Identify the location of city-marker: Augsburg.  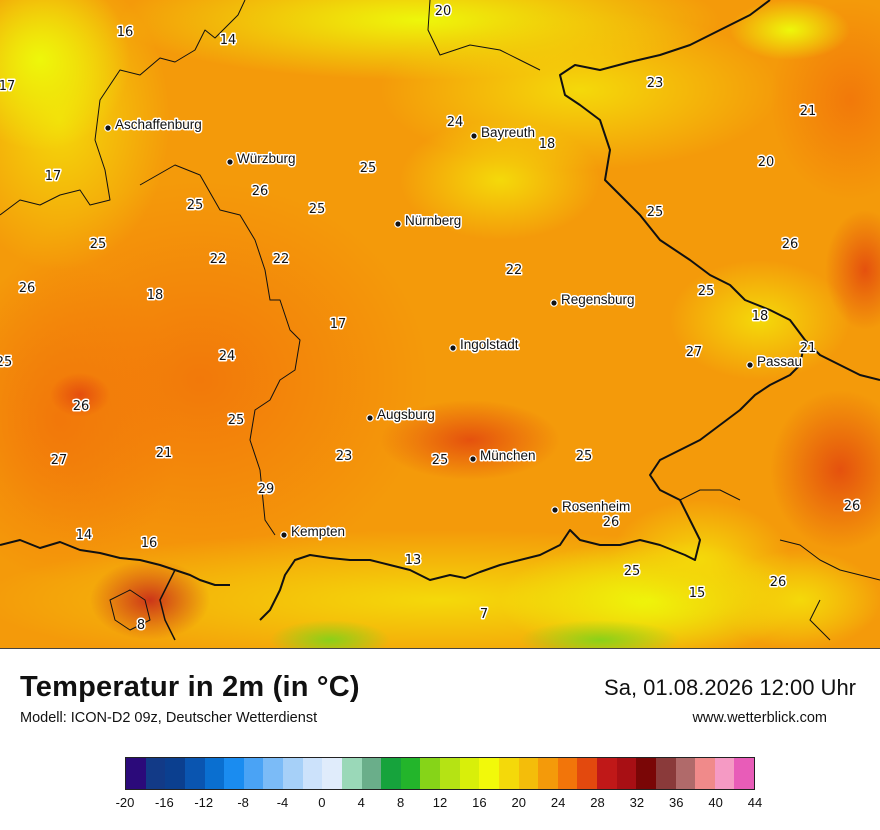
(401, 415).